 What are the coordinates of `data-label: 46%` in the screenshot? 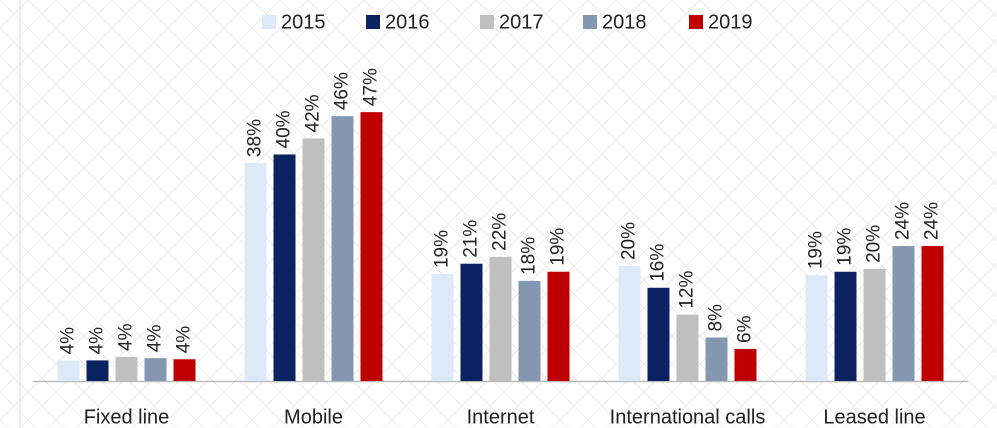 It's located at (342, 91).